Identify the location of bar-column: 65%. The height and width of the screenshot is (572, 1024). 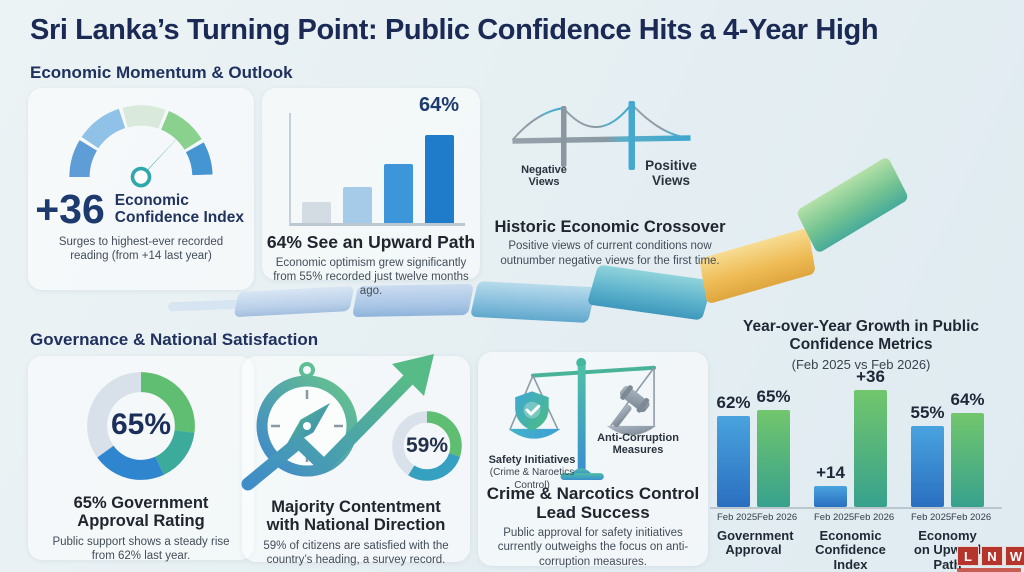
(773, 446).